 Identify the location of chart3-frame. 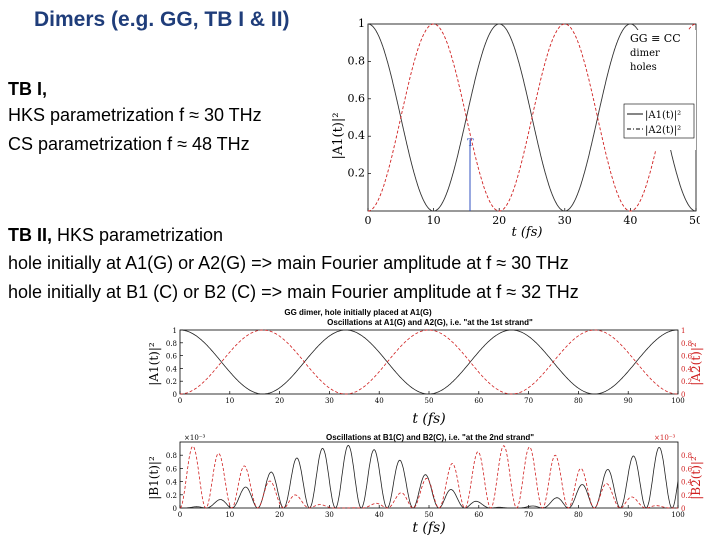
(429, 475).